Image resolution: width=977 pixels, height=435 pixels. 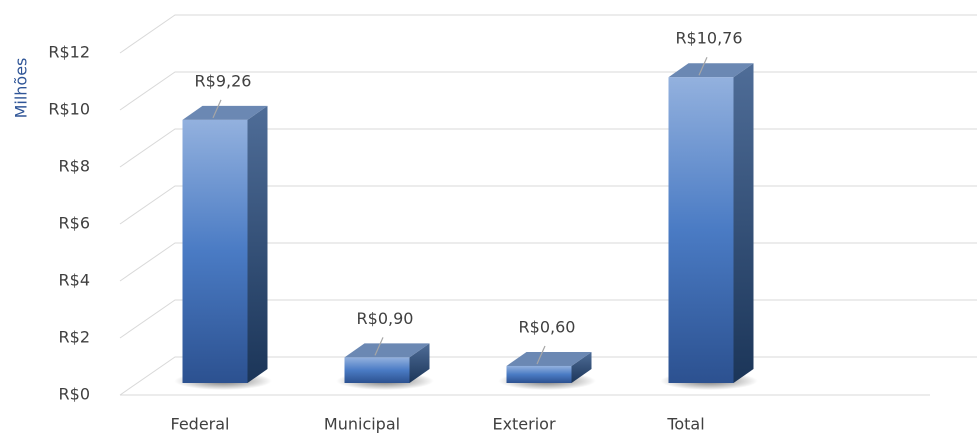 What do you see at coordinates (21, 88) in the screenshot?
I see `y-axis-title: Milhões` at bounding box center [21, 88].